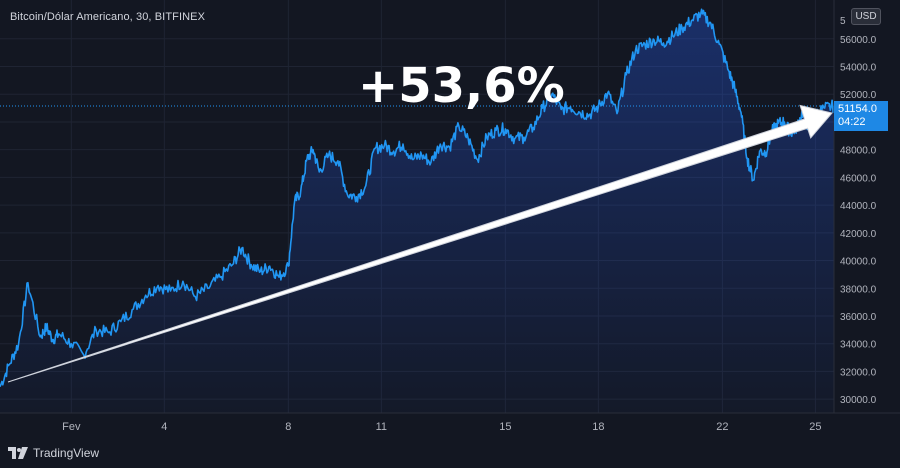 The height and width of the screenshot is (468, 900). I want to click on x-tick-label: 15, so click(505, 427).